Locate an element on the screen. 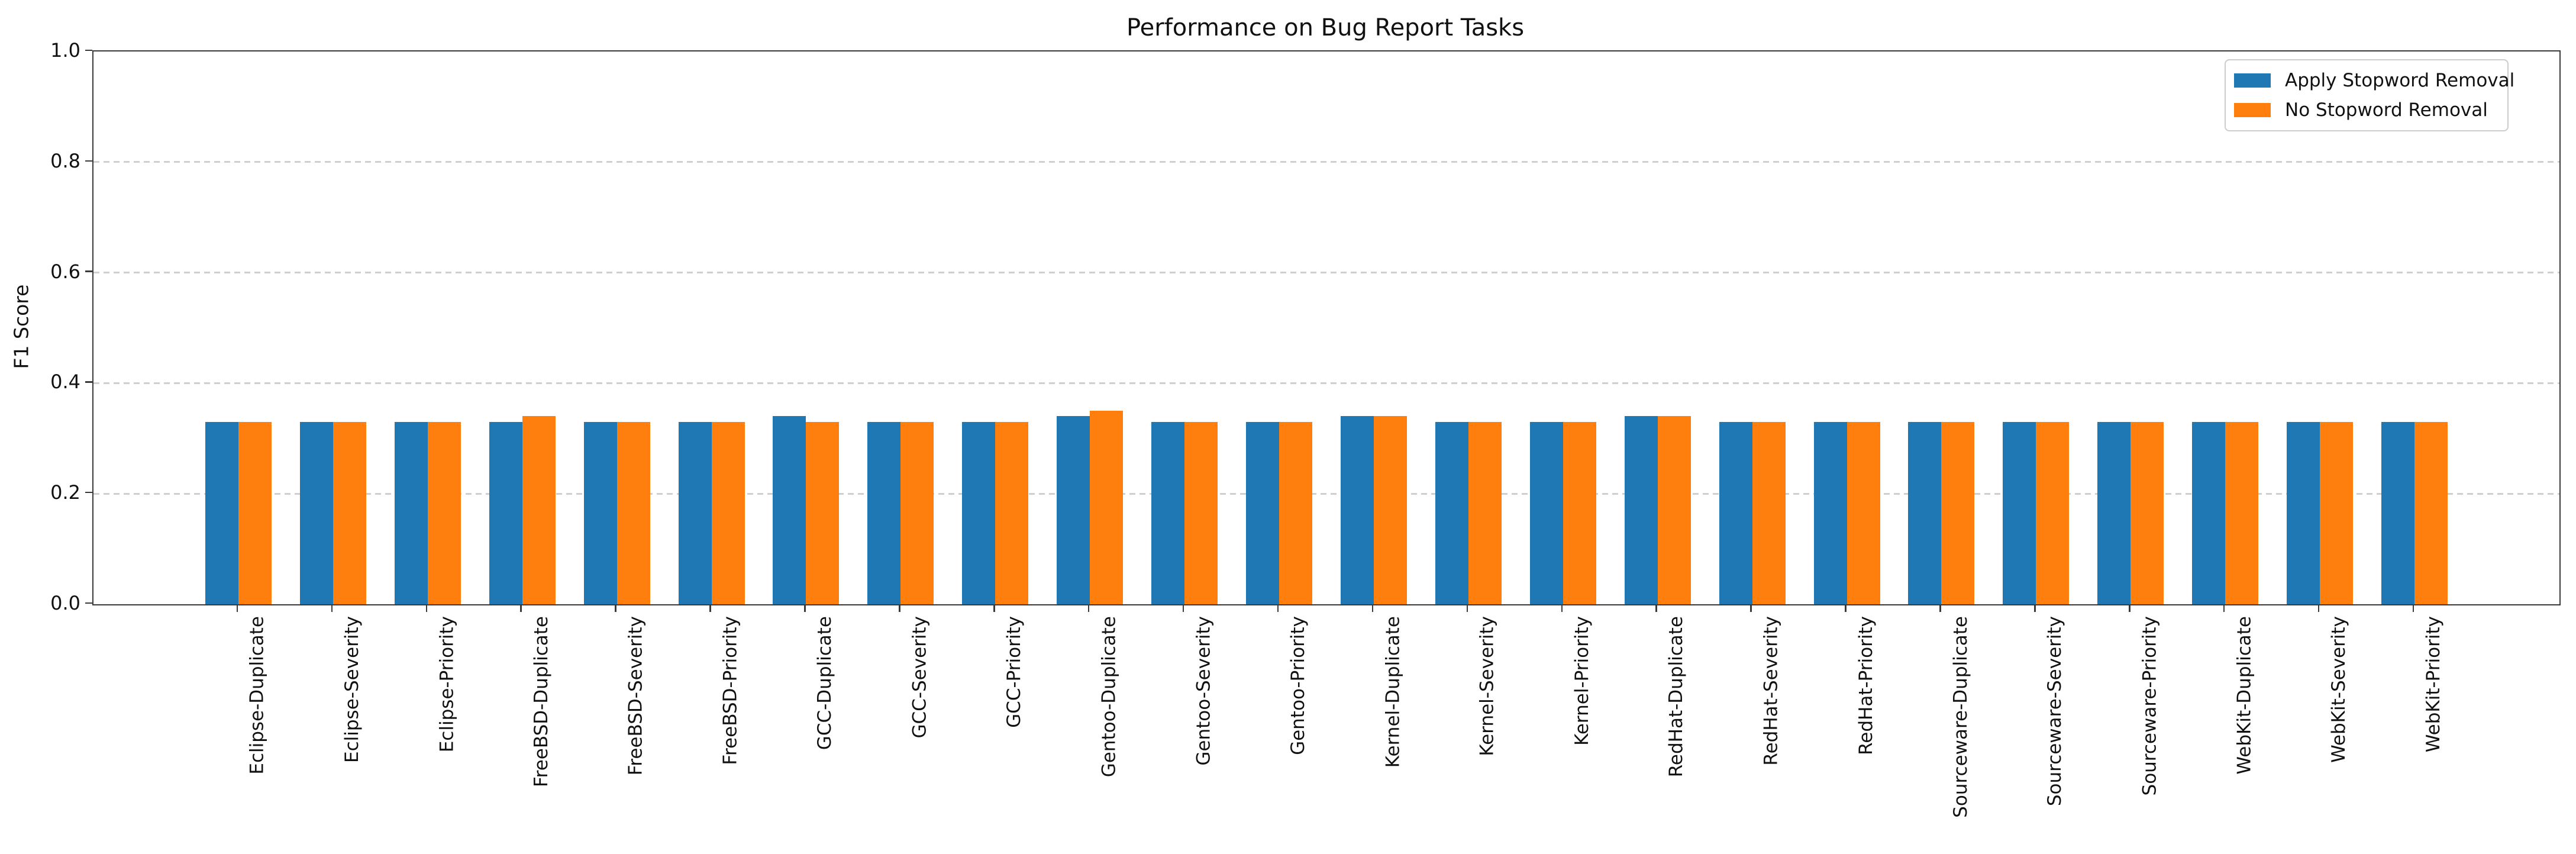  bar-FreeBSD-Duplicate-apply is located at coordinates (505, 512).